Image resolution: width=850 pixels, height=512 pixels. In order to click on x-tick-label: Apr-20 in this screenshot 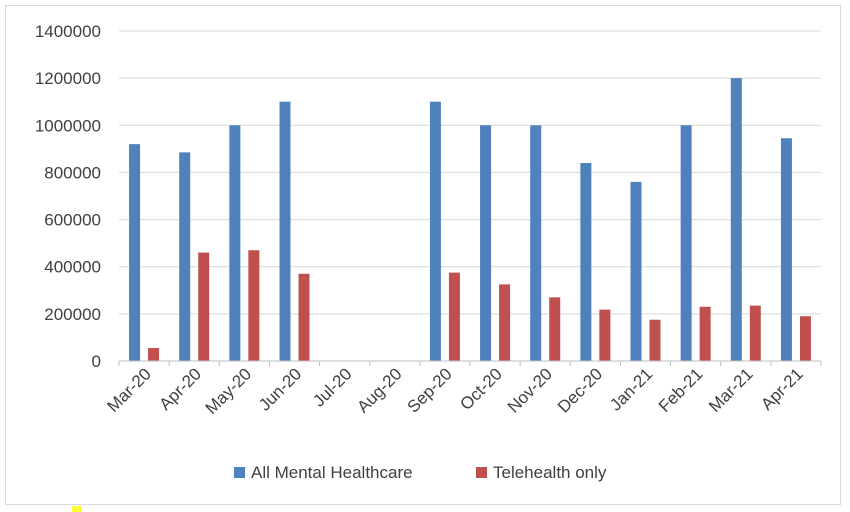, I will do `click(181, 389)`.